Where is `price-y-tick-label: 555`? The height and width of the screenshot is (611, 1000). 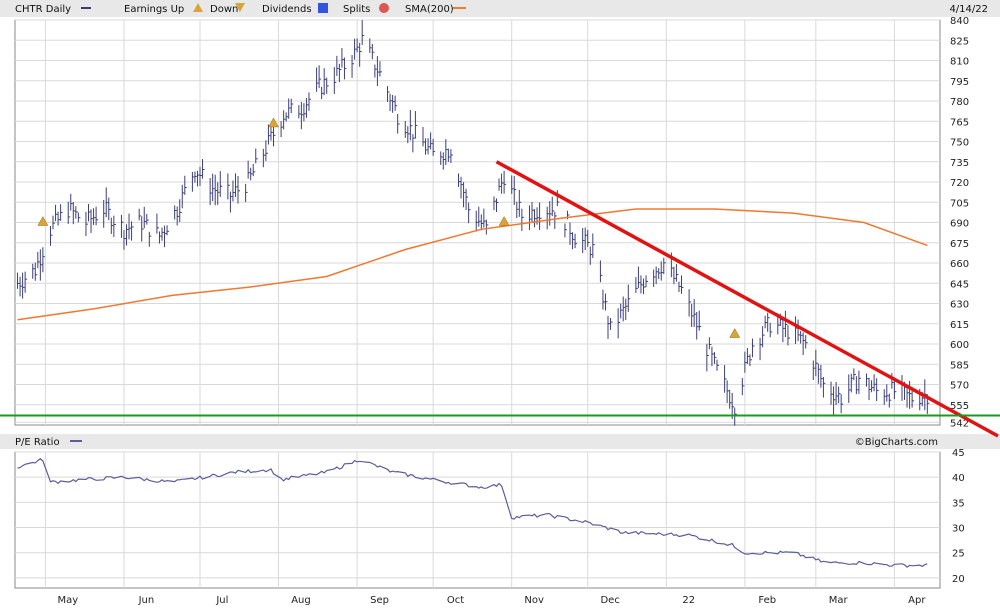
price-y-tick-label: 555 is located at coordinates (959, 406).